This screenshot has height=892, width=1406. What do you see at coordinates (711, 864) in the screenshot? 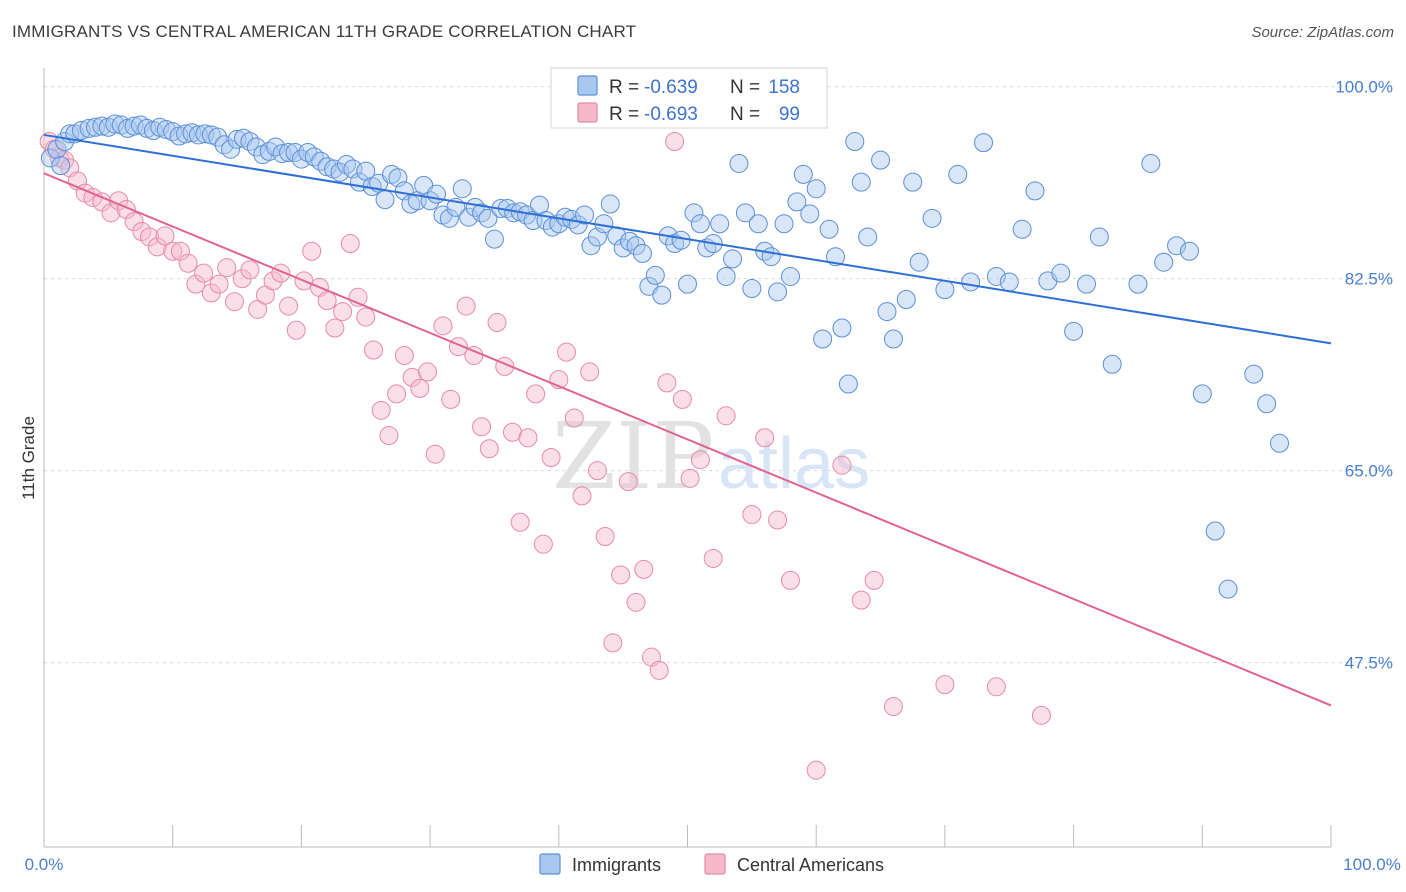
I see `legend: Immigrants Central Americans` at bounding box center [711, 864].